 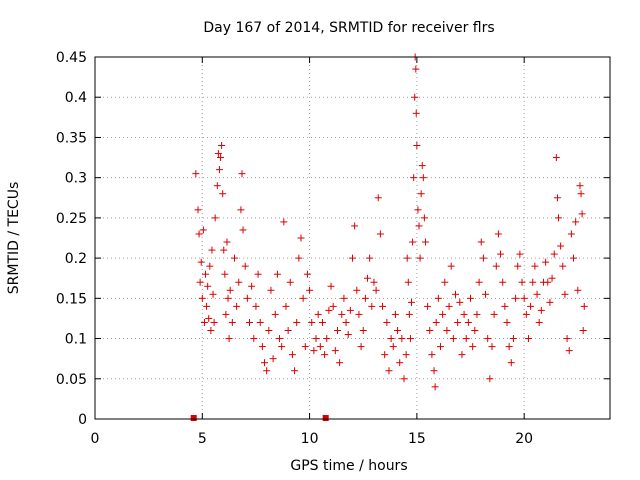 I want to click on y-tick-label: 0.1, so click(x=76, y=340).